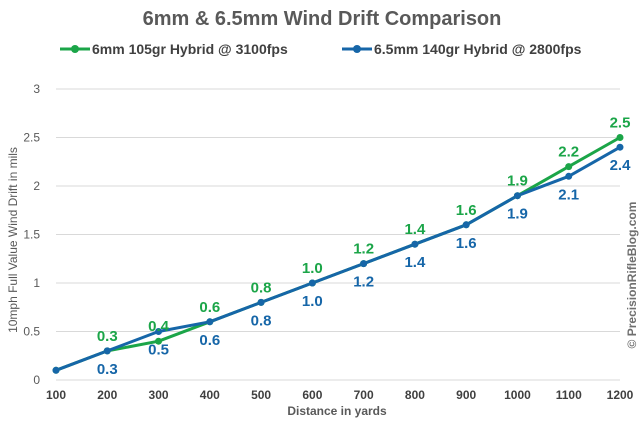  What do you see at coordinates (415, 395) in the screenshot?
I see `x-tick-label: 800` at bounding box center [415, 395].